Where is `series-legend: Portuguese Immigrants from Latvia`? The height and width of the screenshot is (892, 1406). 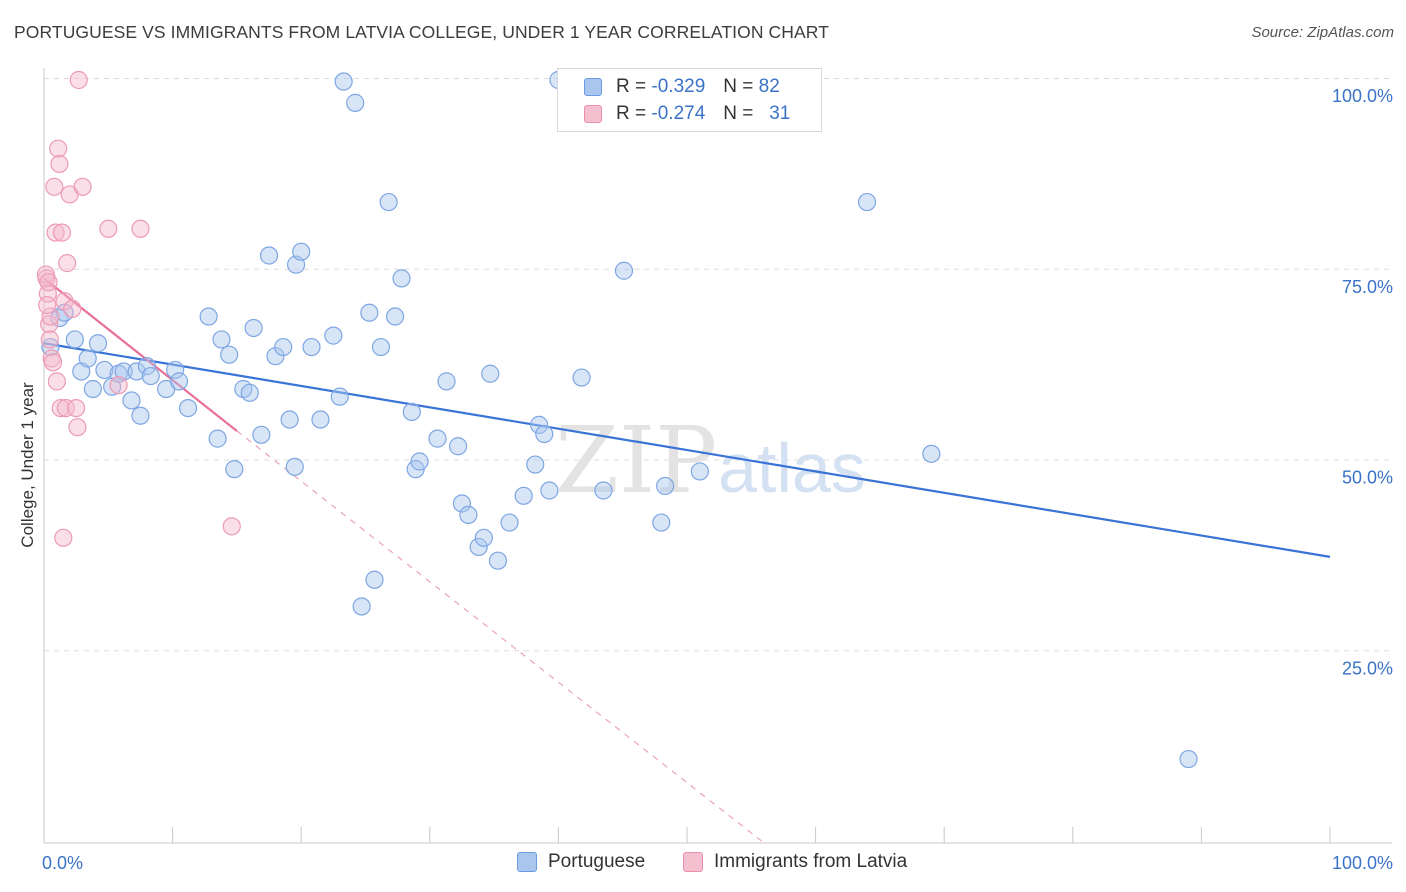 series-legend: Portuguese Immigrants from Latvia is located at coordinates (703, 865).